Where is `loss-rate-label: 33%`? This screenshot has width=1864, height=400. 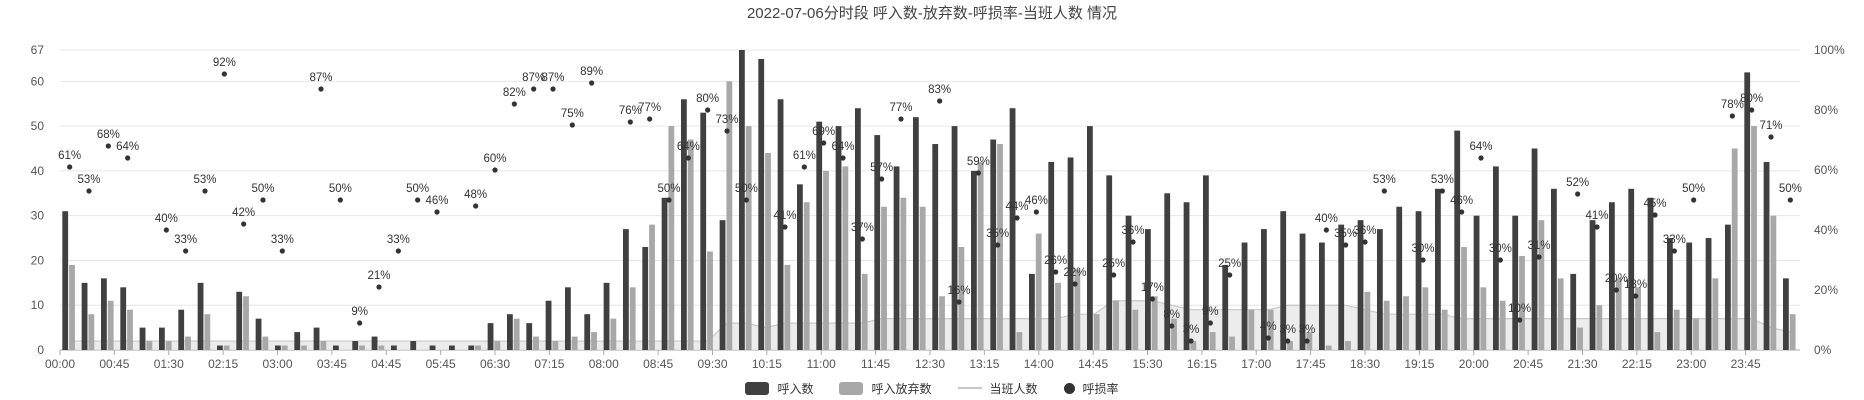 loss-rate-label: 33% is located at coordinates (1674, 240).